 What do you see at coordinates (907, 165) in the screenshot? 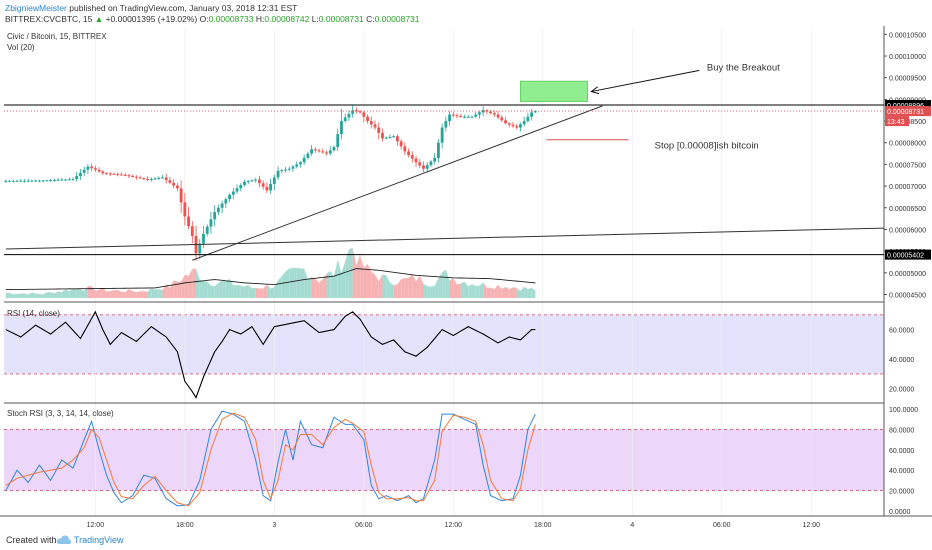
I see `price-axis-label: 0.00007500` at bounding box center [907, 165].